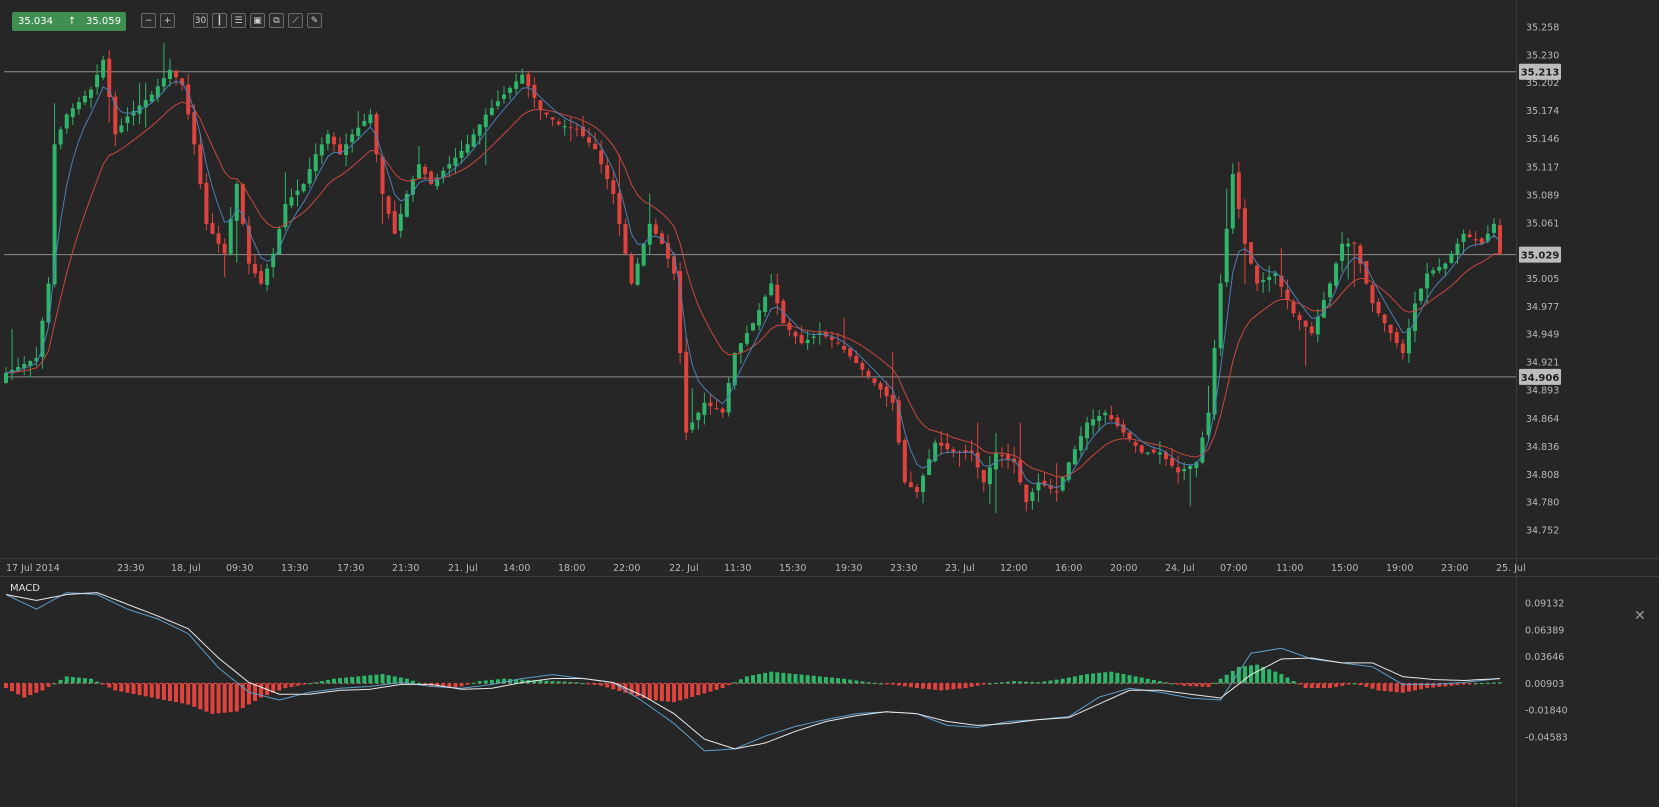 This screenshot has height=807, width=1659. I want to click on zoom-out-icon: −, so click(148, 20).